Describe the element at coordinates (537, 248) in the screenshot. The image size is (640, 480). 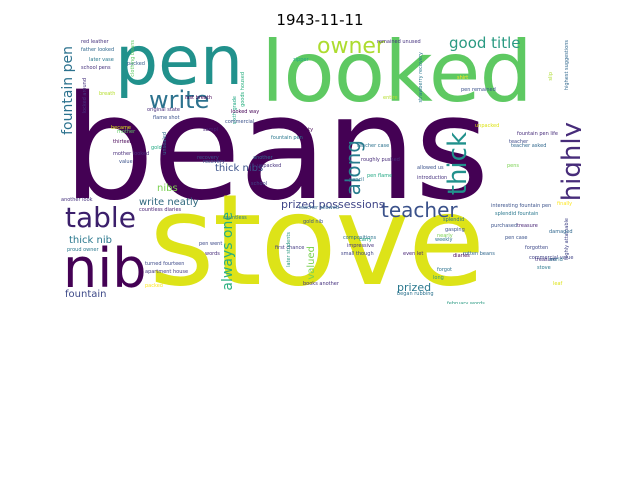
I see `word-cloud-word: forgotten` at that location.